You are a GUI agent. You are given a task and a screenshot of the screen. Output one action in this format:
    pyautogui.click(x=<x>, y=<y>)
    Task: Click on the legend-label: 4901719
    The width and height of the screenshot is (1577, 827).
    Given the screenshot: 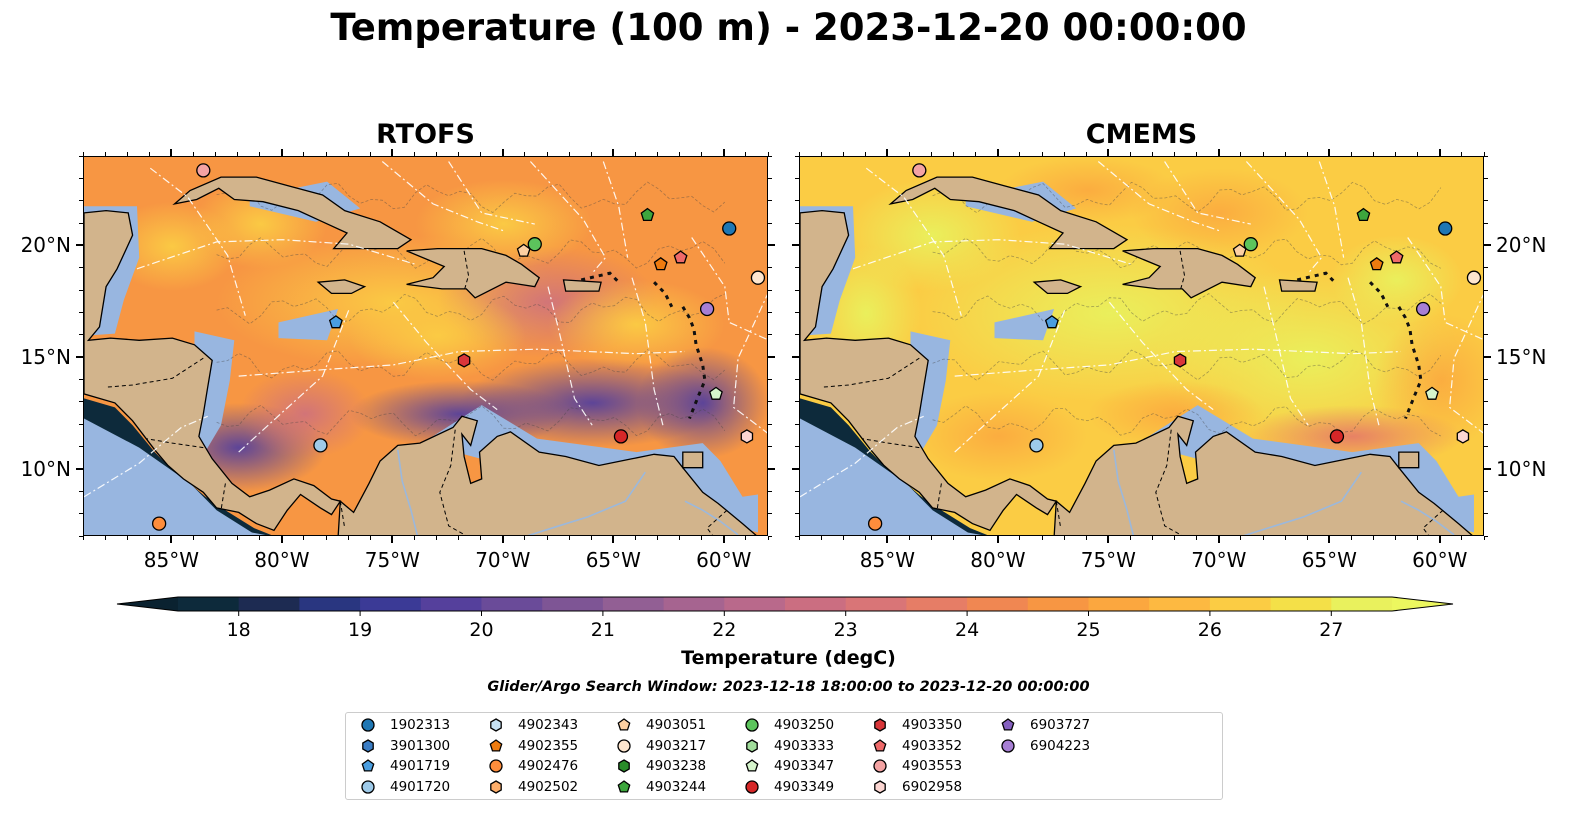 What is the action you would take?
    pyautogui.click(x=420, y=766)
    